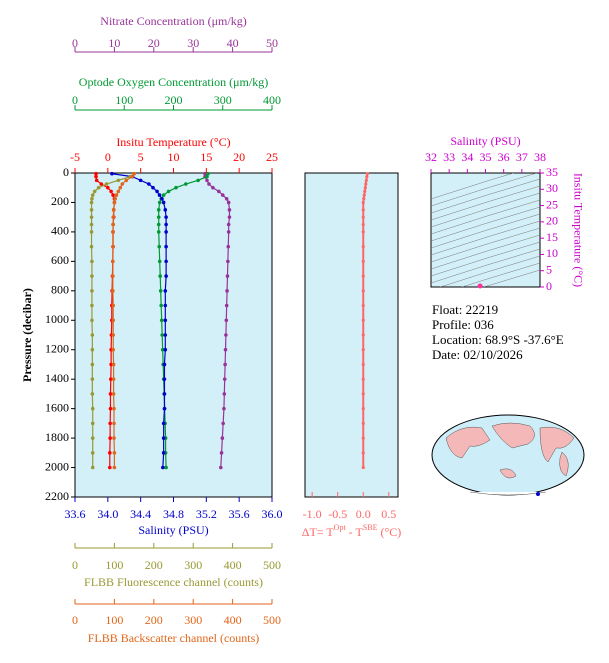  What do you see at coordinates (340, 527) in the screenshot?
I see `x-axis-title-part: Opt` at bounding box center [340, 527].